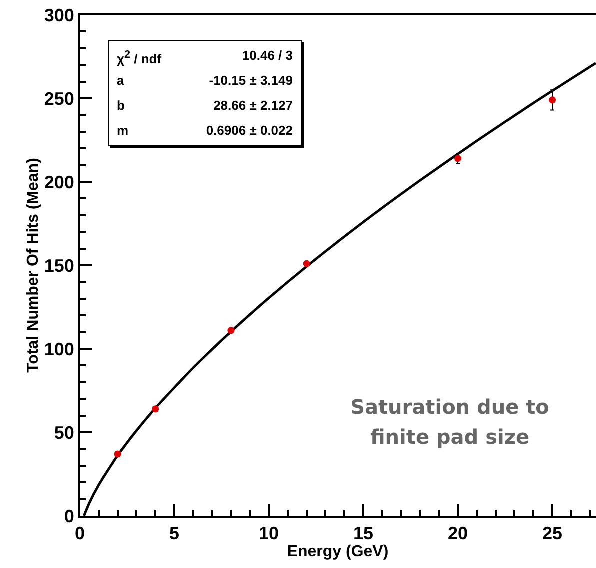 This screenshot has width=596, height=568. I want to click on y-tick-label: 100, so click(59, 349).